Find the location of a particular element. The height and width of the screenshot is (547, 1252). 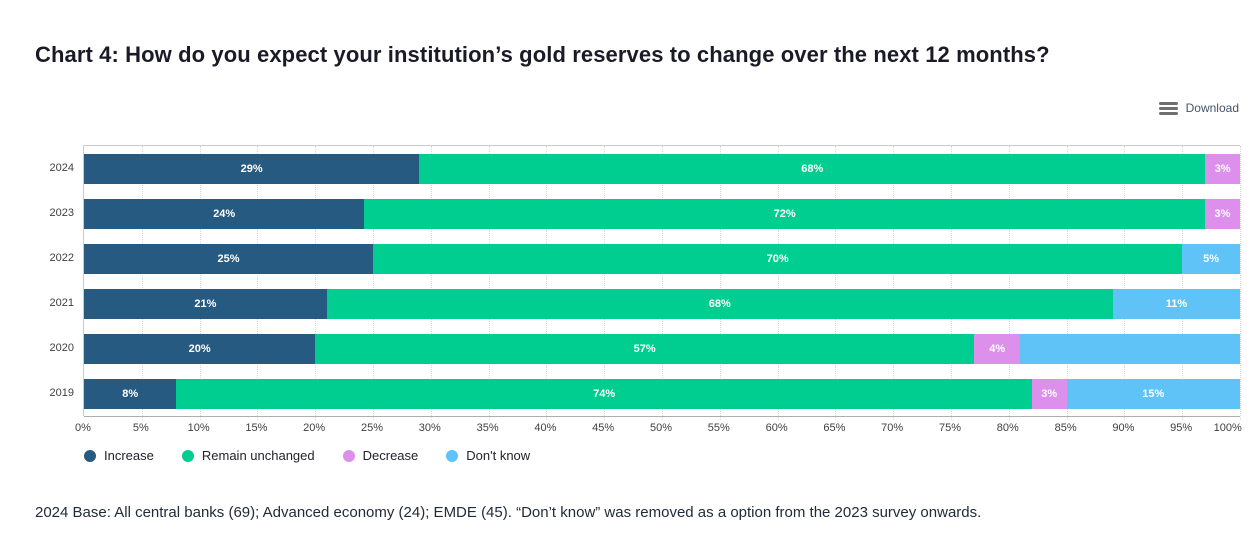

legend-label: Don't know is located at coordinates (498, 455).